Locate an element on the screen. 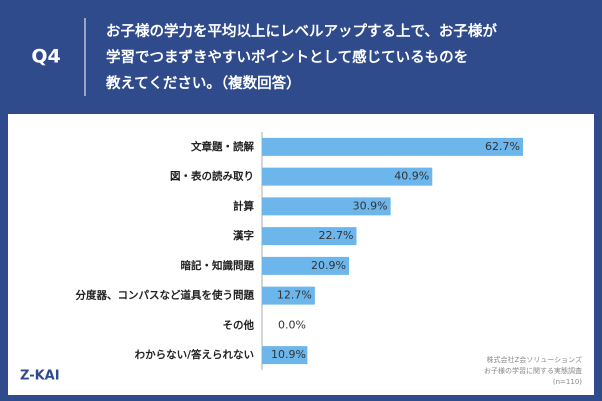 Image resolution: width=602 pixels, height=401 pixels. category-label: わからない/答えられない is located at coordinates (194, 354).